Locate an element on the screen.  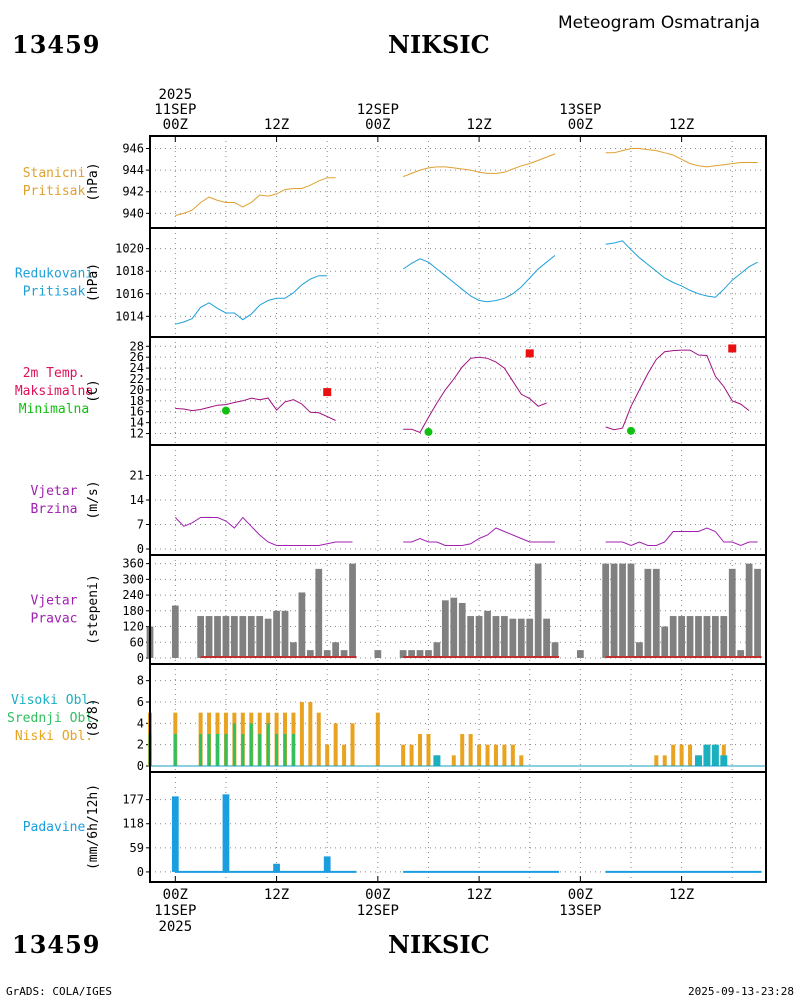
panel-title-line: Minimalna is located at coordinates (54, 409).